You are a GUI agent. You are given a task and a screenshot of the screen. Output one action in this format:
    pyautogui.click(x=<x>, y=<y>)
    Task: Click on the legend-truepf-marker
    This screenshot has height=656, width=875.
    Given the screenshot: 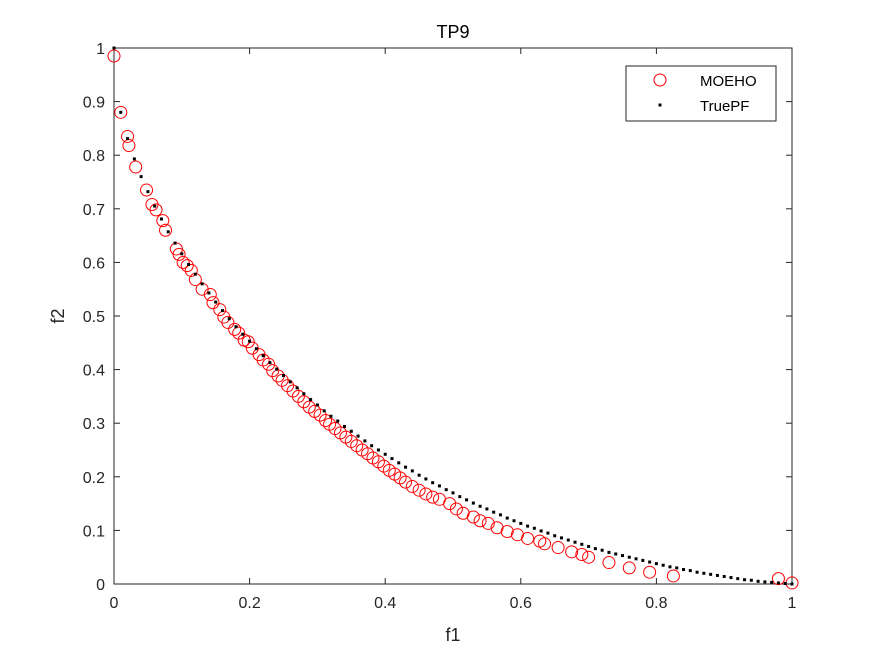 What is the action you would take?
    pyautogui.click(x=660, y=105)
    